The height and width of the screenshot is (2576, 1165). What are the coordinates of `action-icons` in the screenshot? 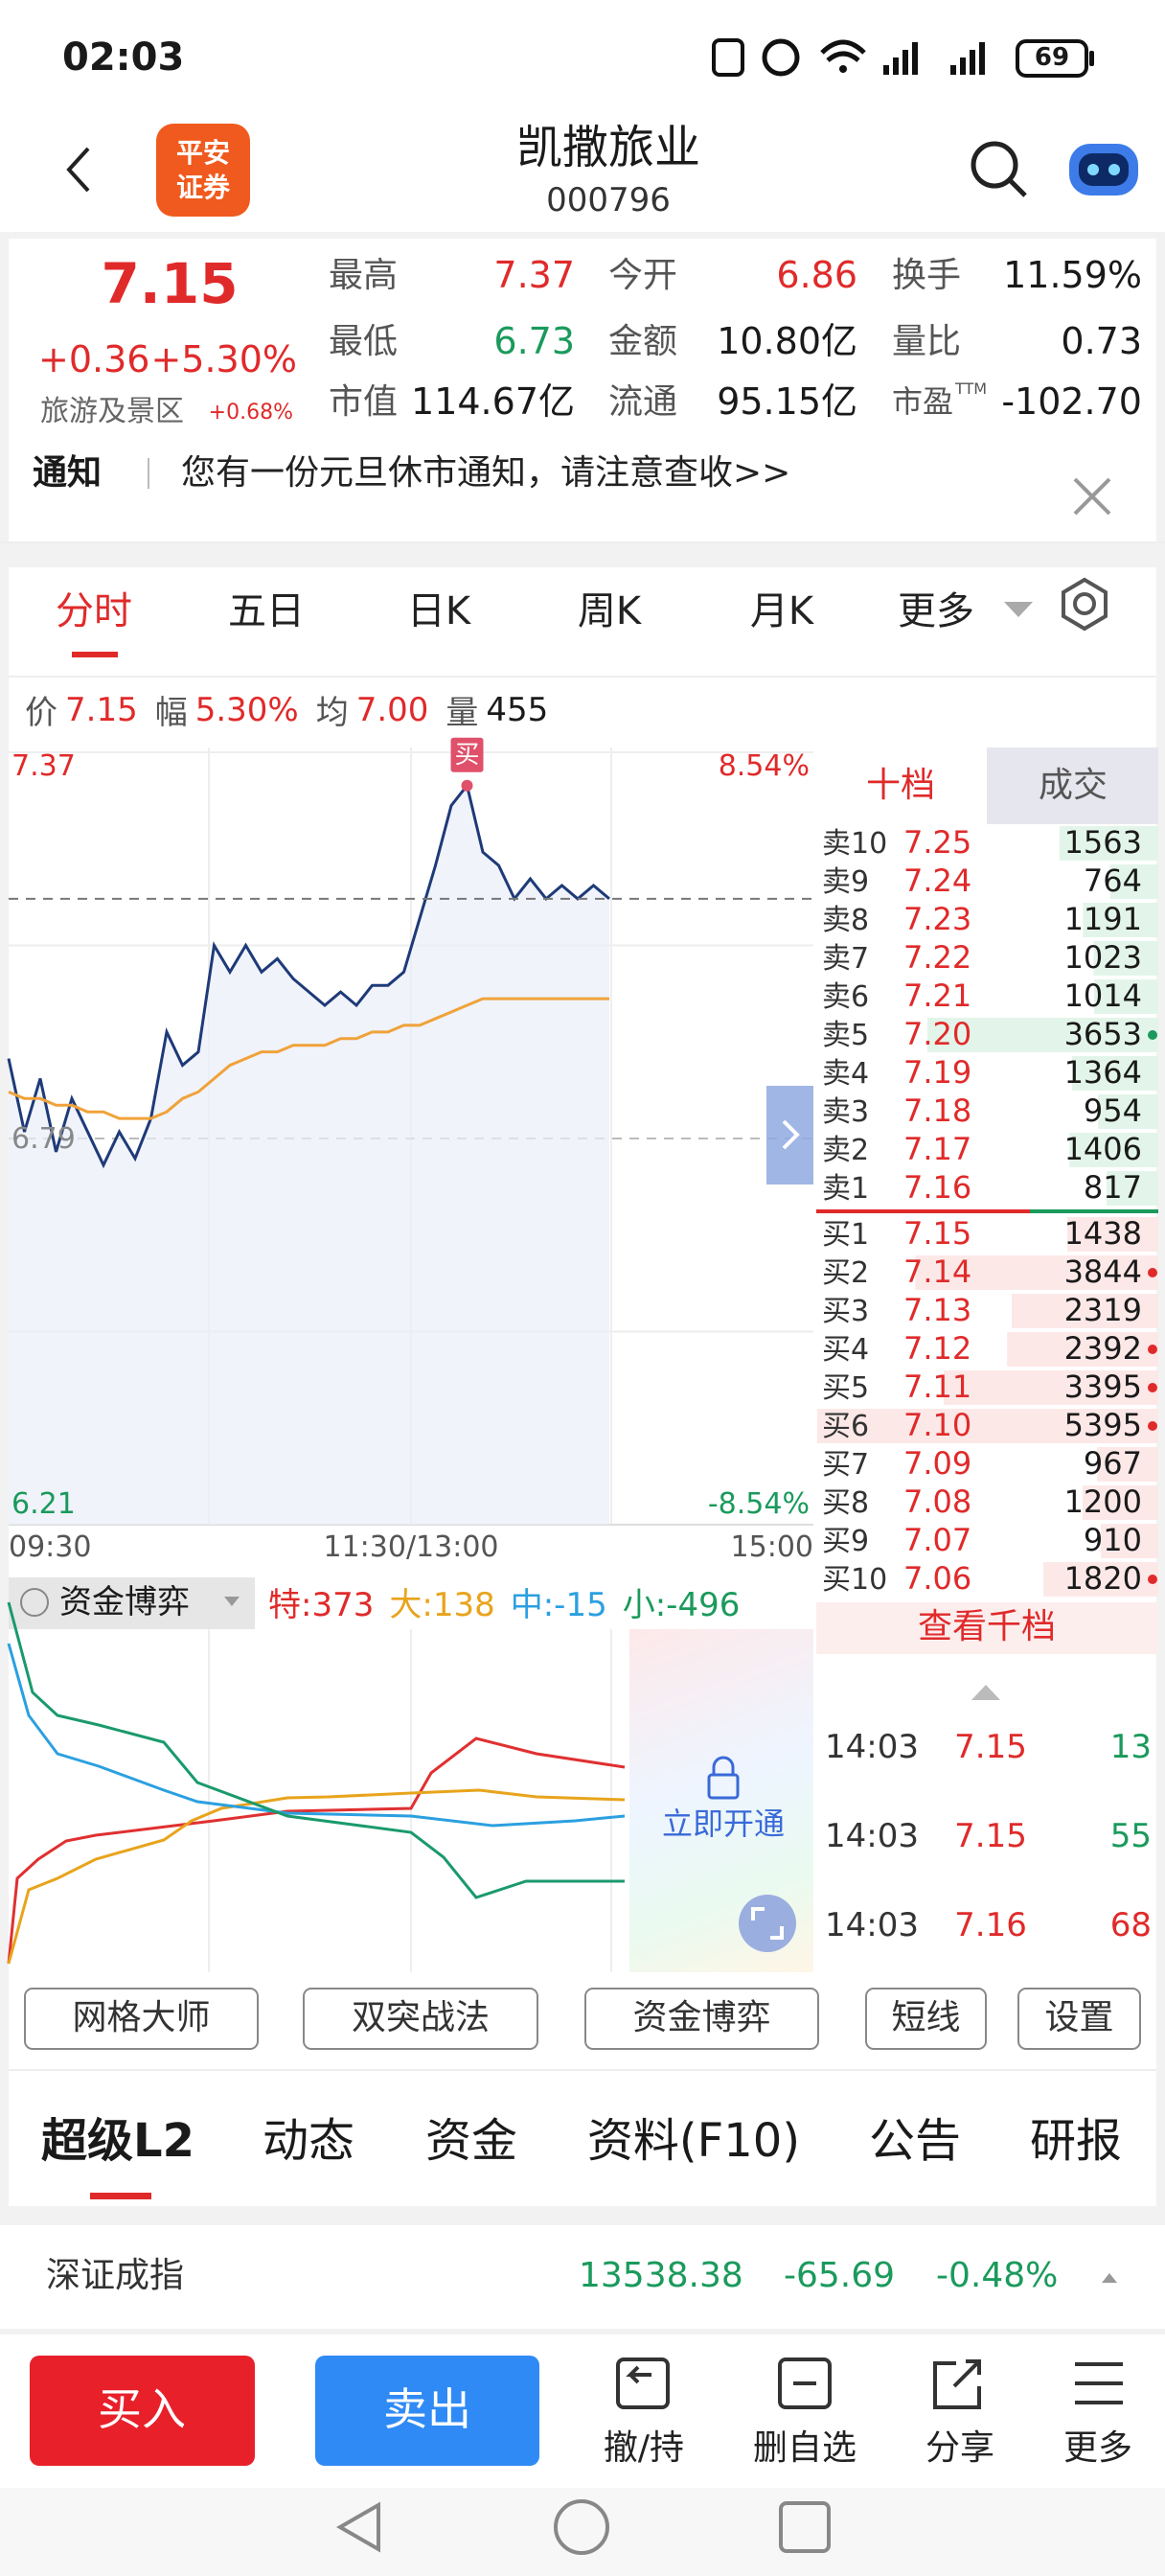 It's located at (869, 2383).